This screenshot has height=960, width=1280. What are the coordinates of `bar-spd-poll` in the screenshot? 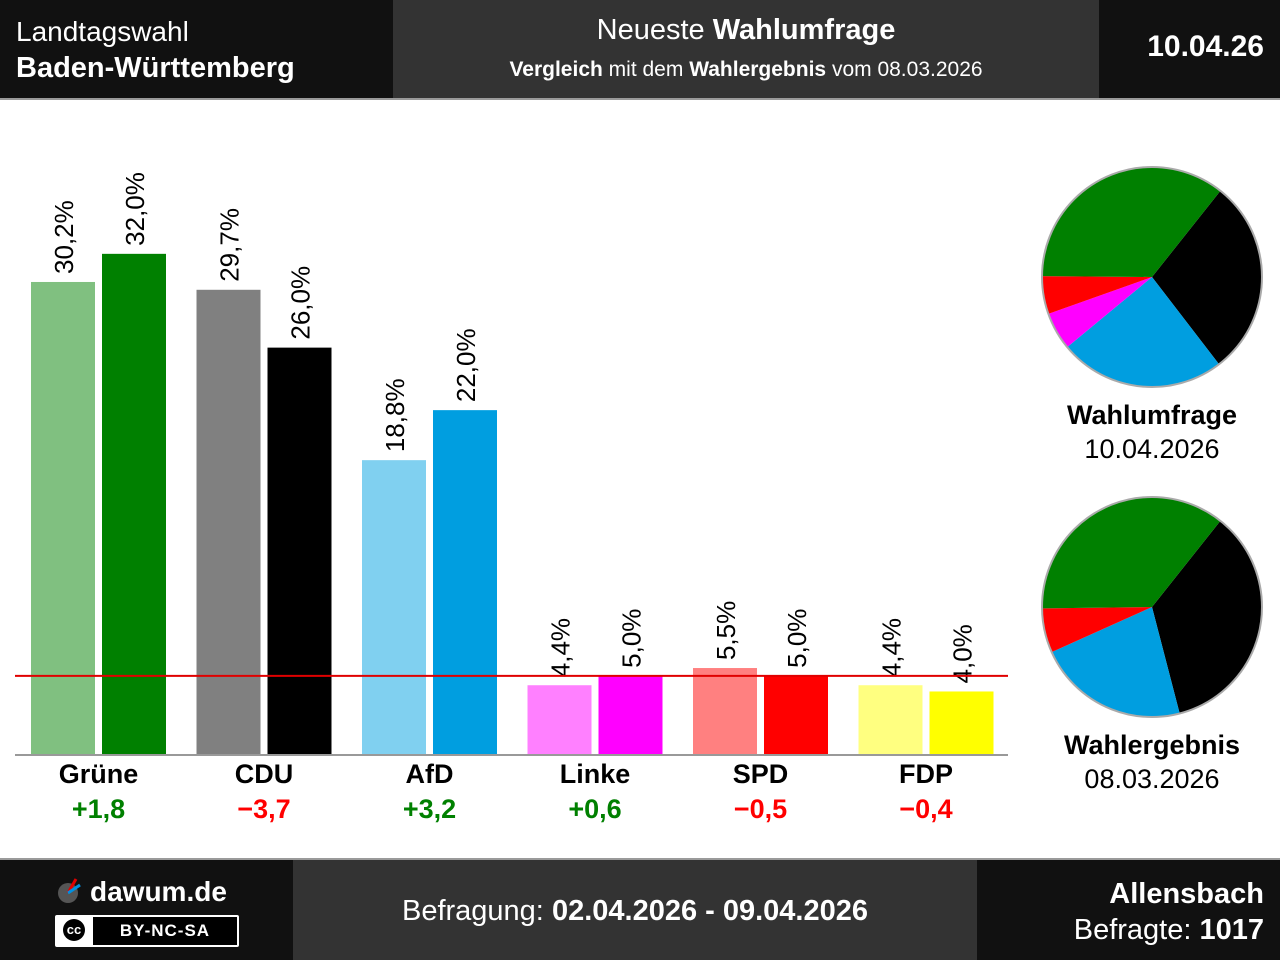 It's located at (796, 714).